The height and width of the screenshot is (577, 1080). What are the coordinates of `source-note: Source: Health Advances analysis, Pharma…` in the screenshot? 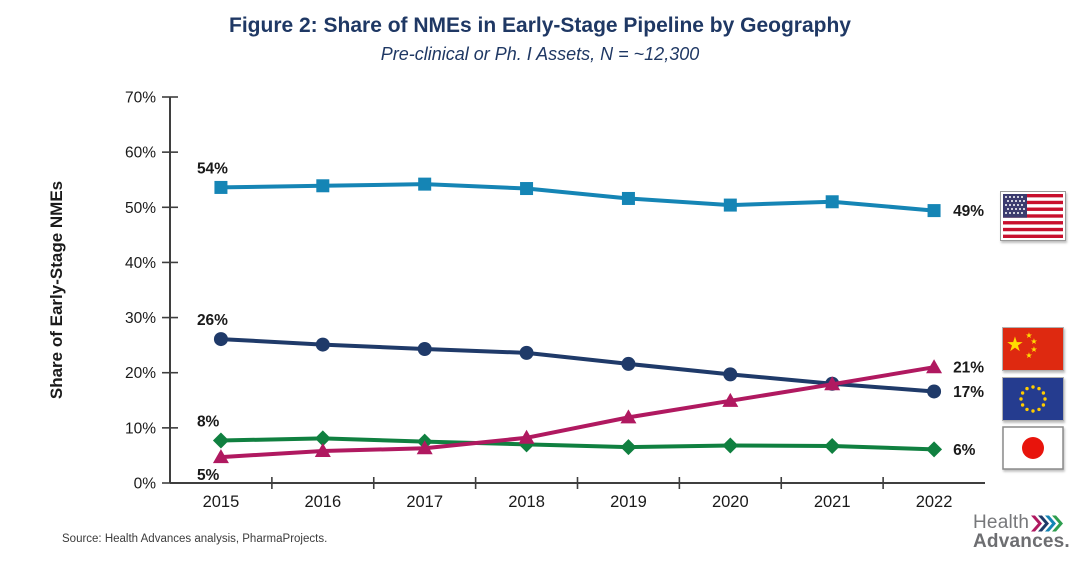 It's located at (195, 539).